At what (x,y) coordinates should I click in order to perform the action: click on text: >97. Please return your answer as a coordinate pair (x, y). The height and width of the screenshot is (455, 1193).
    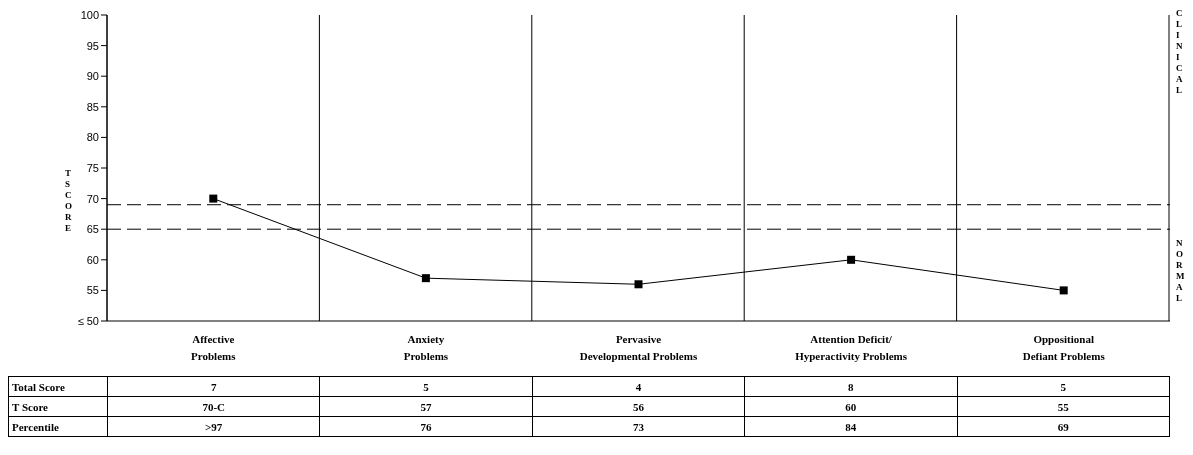
    Looking at the image, I should click on (213, 426).